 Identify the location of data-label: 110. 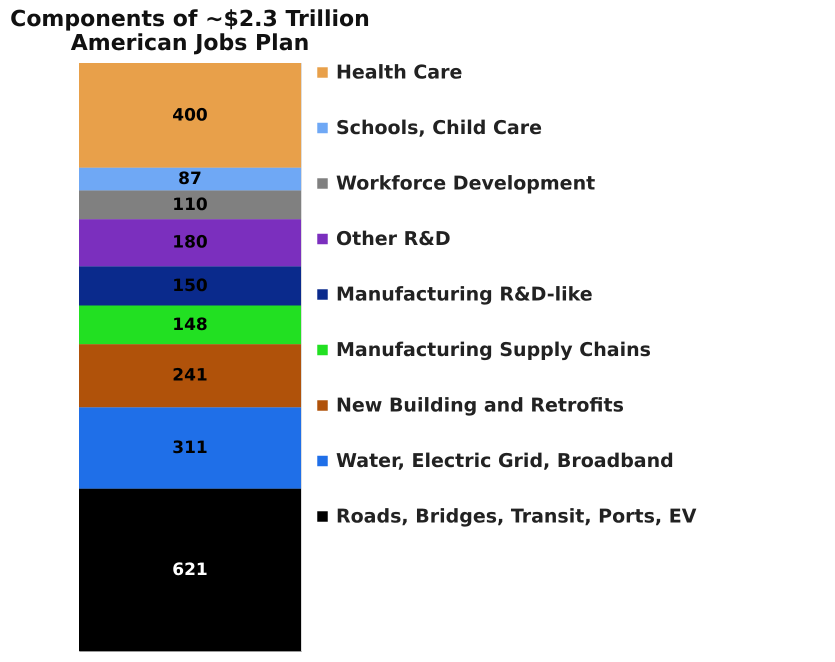
(190, 204).